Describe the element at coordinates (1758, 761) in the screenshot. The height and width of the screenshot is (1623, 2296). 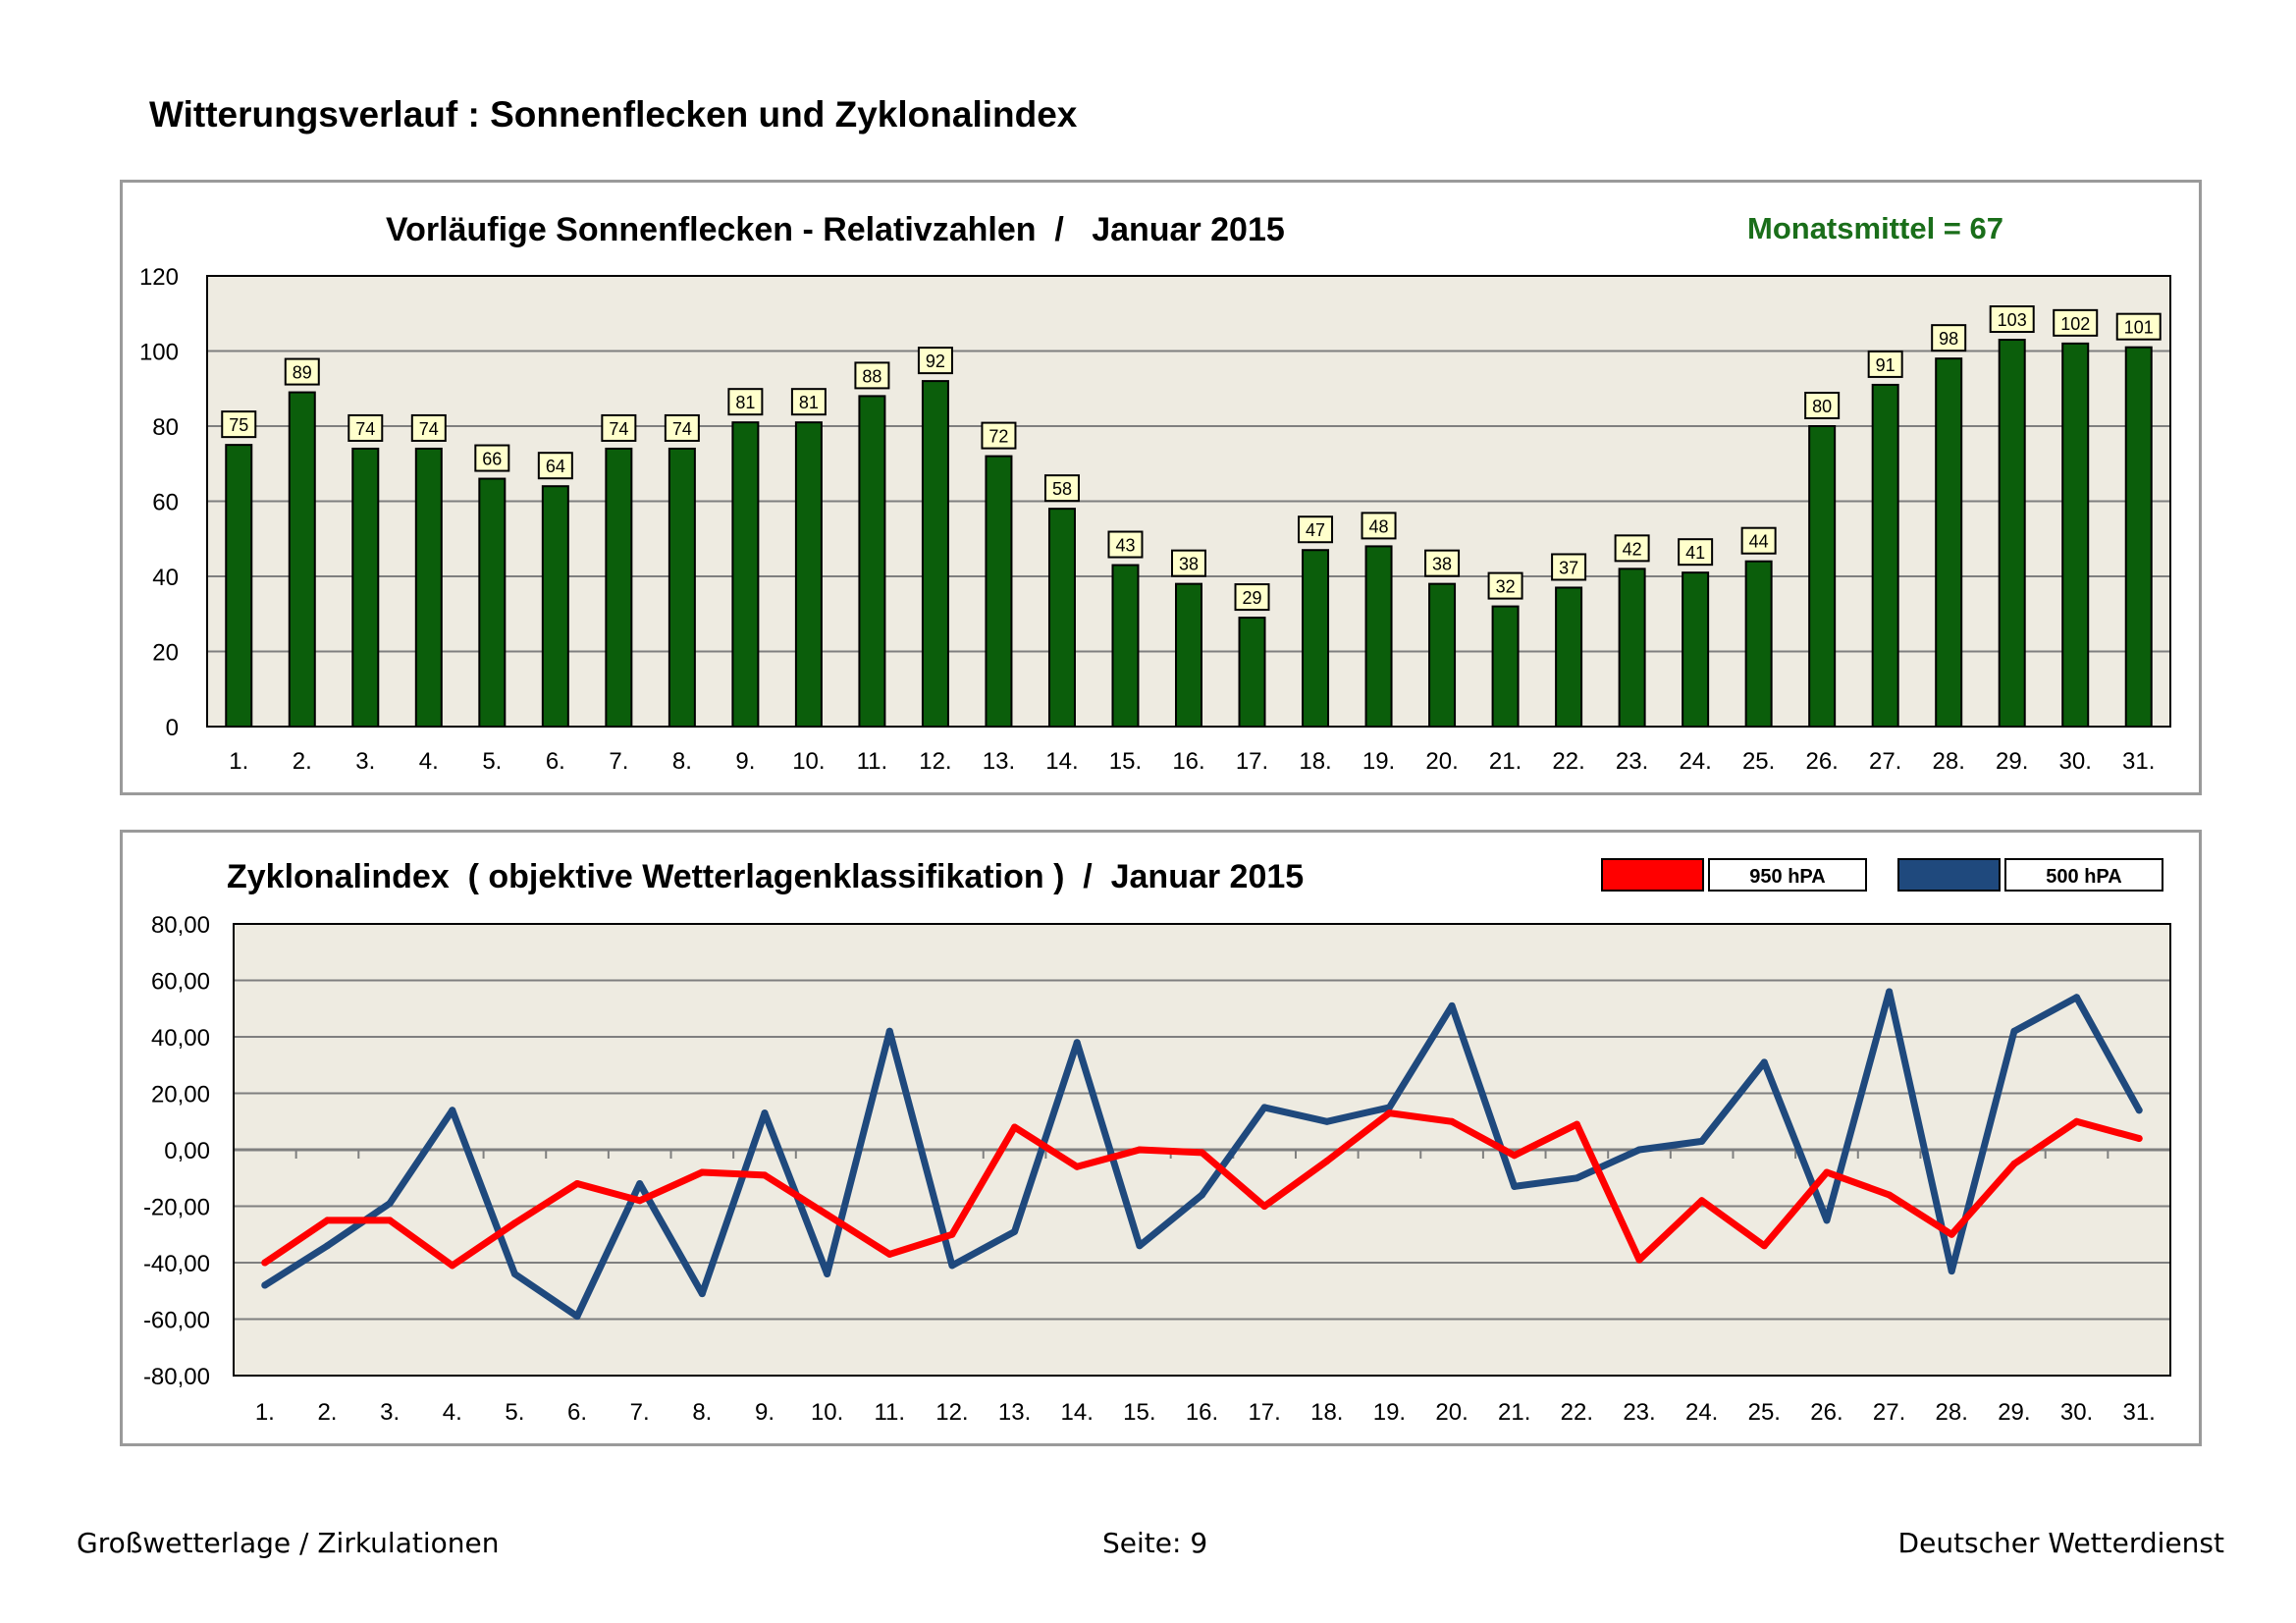
I see `bar-x-tick-label: 25.` at that location.